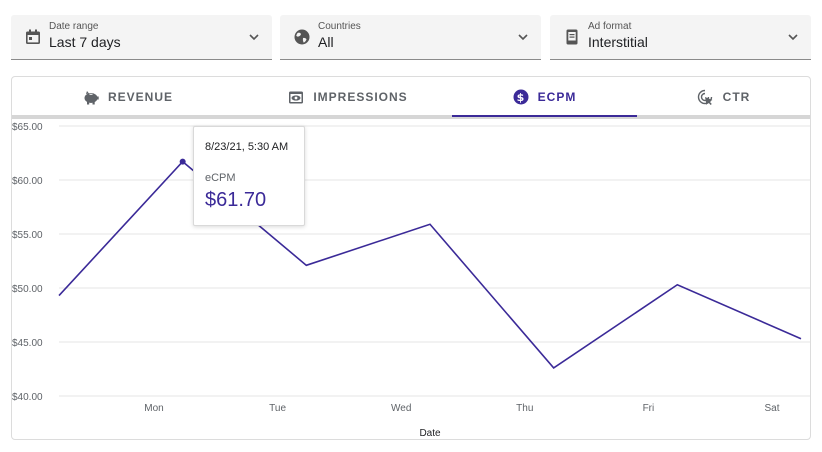 This screenshot has height=452, width=822. What do you see at coordinates (27, 127) in the screenshot?
I see `y-tick-label: $65.00` at bounding box center [27, 127].